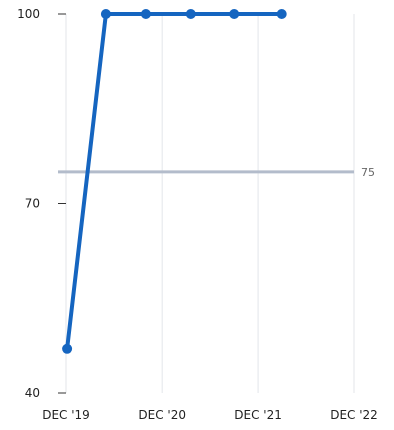  What do you see at coordinates (32, 204) in the screenshot?
I see `y-tick-label: 70` at bounding box center [32, 204].